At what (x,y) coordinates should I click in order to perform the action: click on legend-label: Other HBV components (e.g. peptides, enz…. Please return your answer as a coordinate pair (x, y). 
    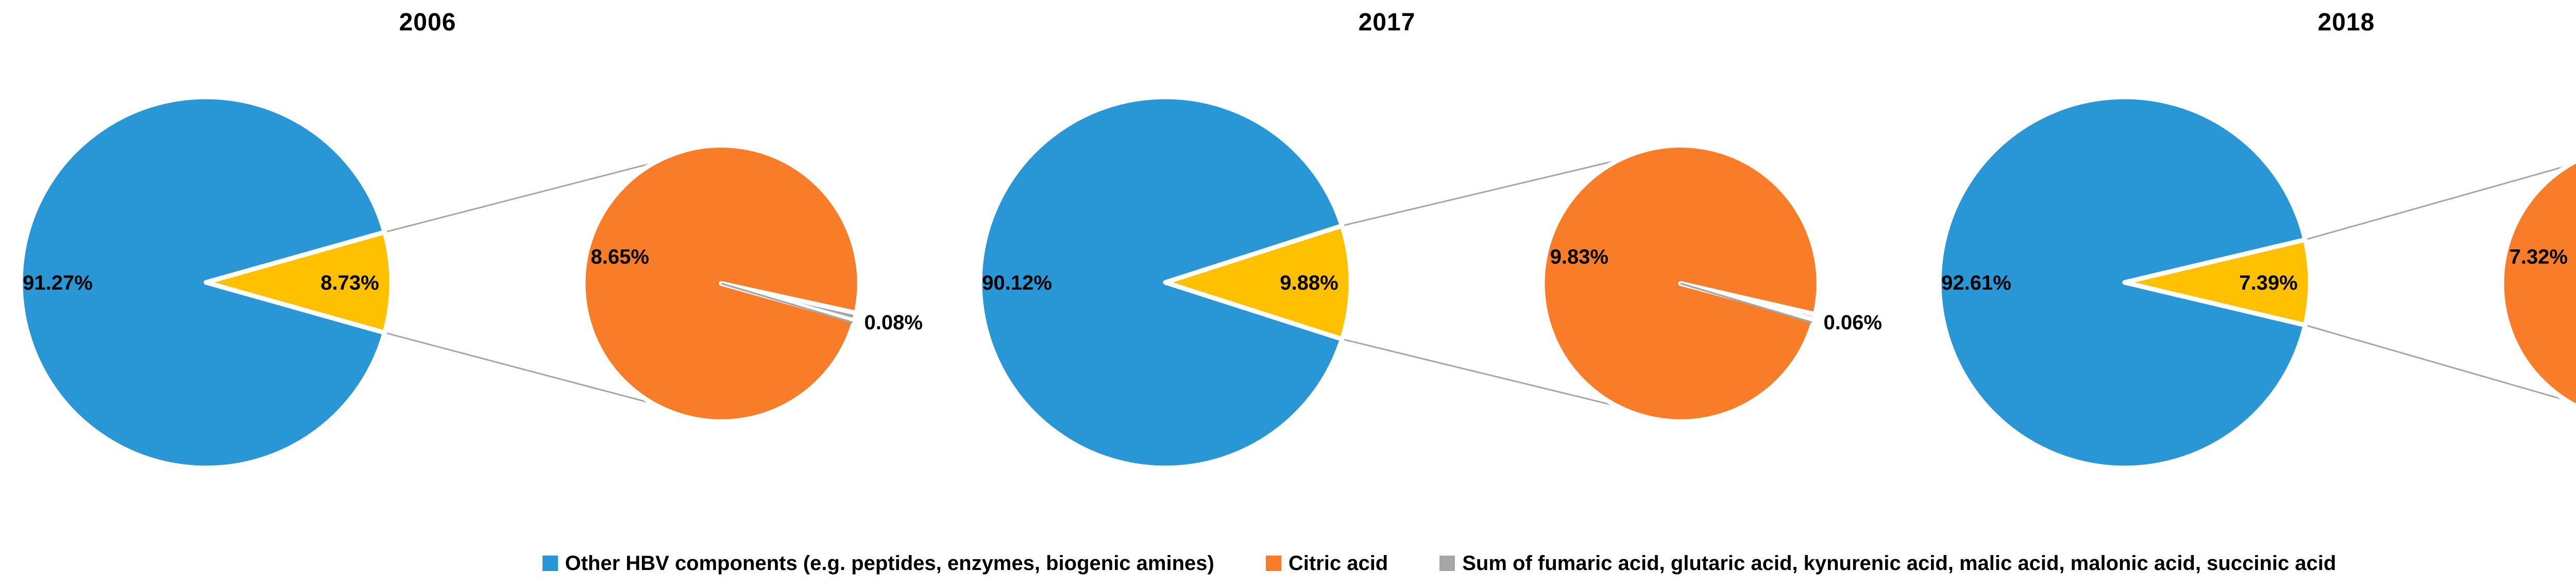
    Looking at the image, I should click on (889, 563).